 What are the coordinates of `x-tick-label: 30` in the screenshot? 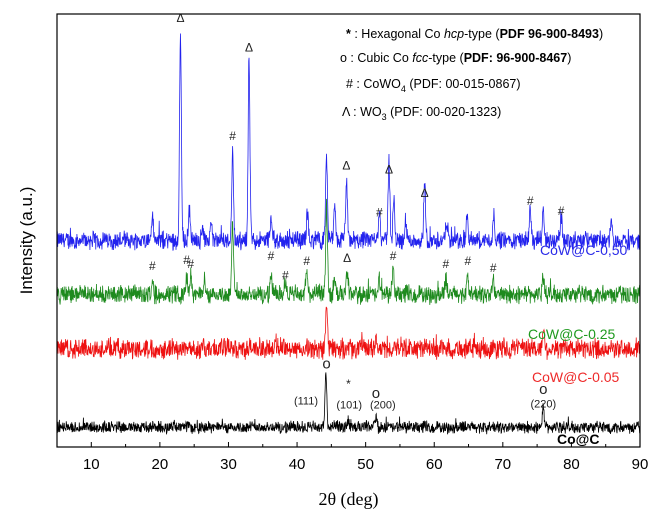 It's located at (228, 464).